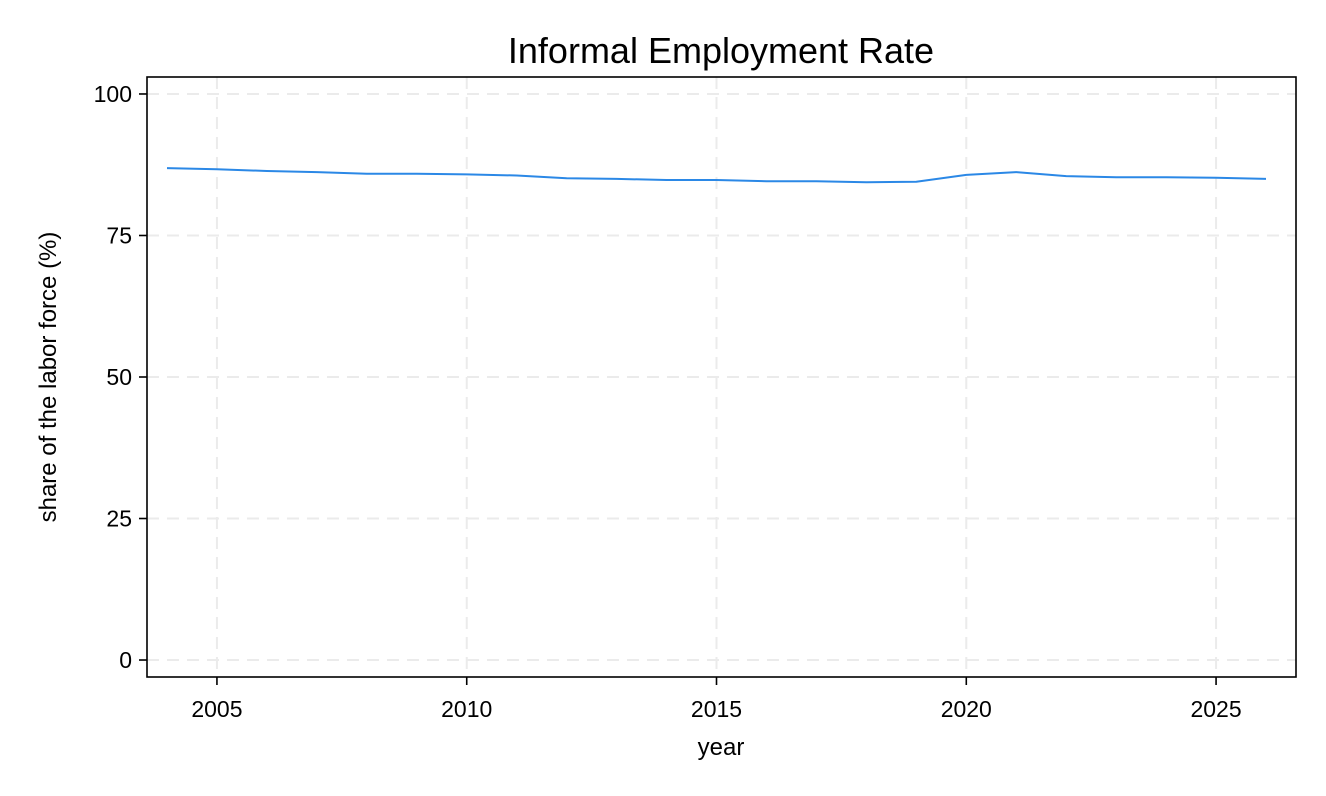 Image resolution: width=1326 pixels, height=796 pixels. I want to click on x-tick-label: 2005, so click(216, 709).